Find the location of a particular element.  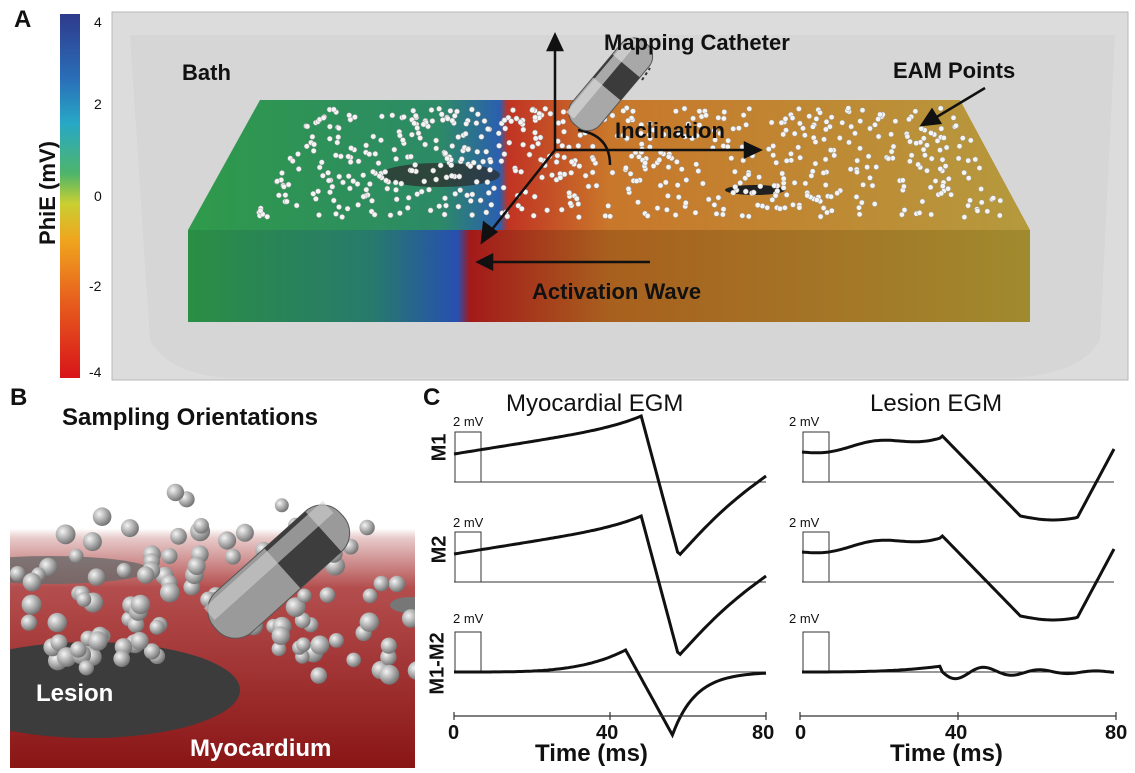

colorbar-tick-neg4: -4 is located at coordinates (95, 372).